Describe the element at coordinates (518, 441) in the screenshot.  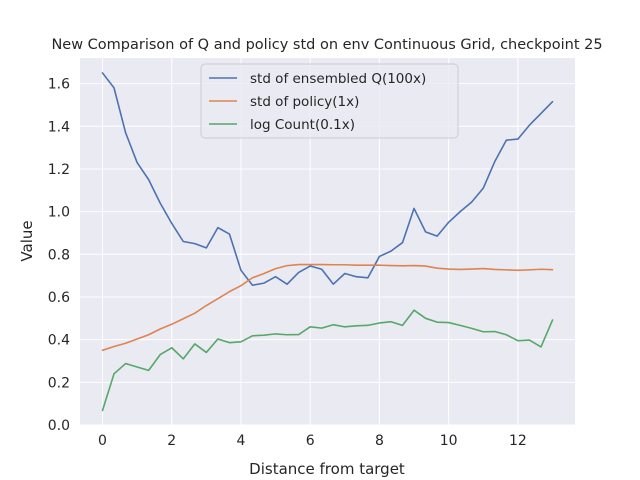
I see `x-tick-label: 12` at that location.